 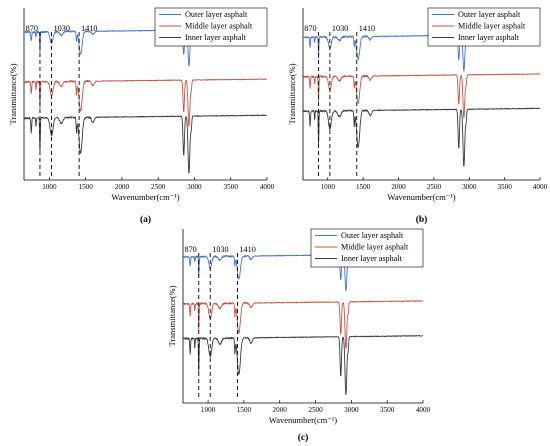 I want to click on panel-label: (a), so click(x=145, y=219).